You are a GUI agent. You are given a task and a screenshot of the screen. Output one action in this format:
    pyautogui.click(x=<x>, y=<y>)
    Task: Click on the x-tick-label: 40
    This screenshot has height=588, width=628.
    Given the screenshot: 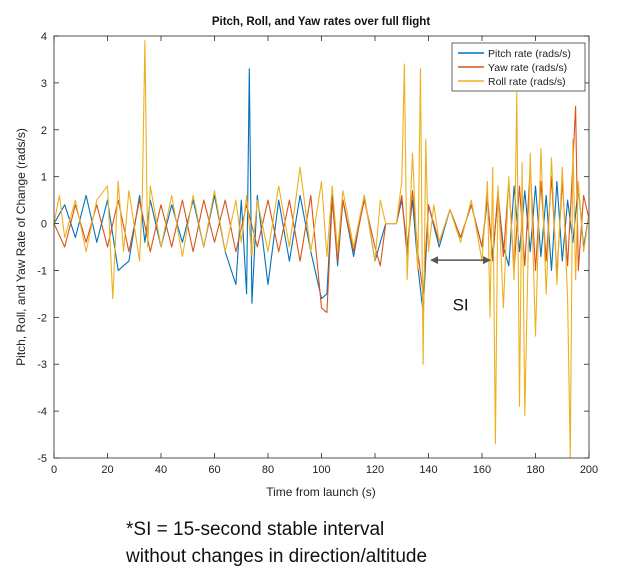 What is the action you would take?
    pyautogui.click(x=161, y=470)
    